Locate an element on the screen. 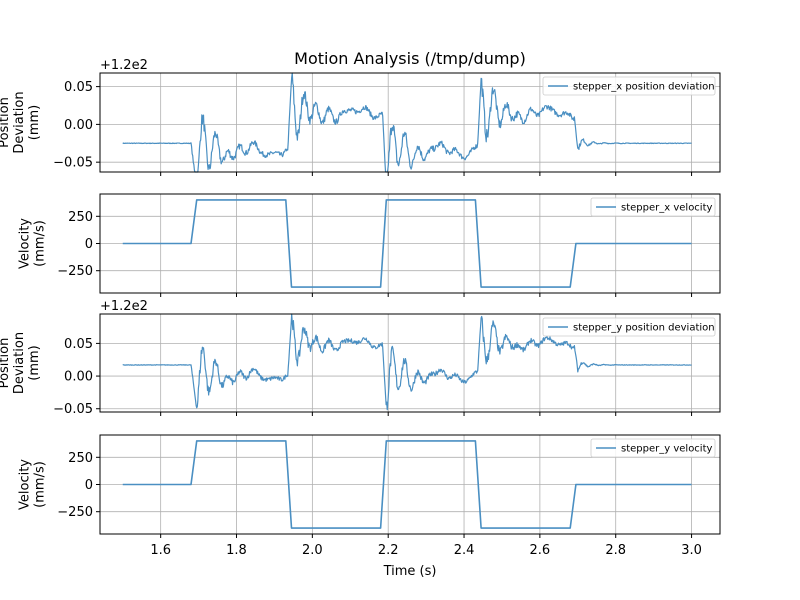  series-line-stepper_x-velocity is located at coordinates (407, 243).